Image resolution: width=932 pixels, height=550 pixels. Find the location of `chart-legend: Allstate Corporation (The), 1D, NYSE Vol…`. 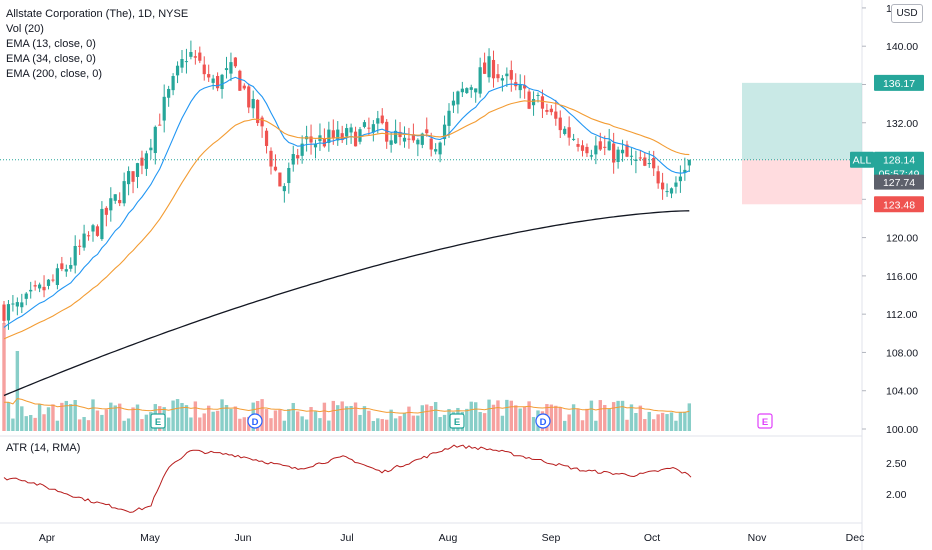

chart-legend: Allstate Corporation (The), 1D, NYSE Vol… is located at coordinates (97, 44).